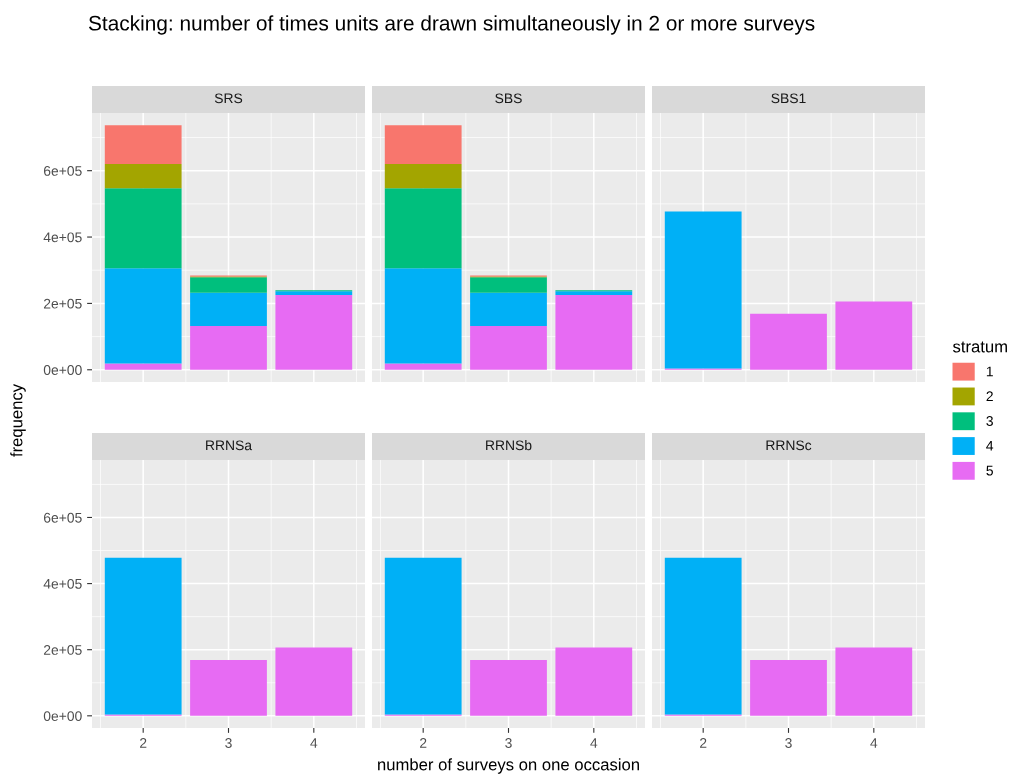 The width and height of the screenshot is (1025, 776). Describe the element at coordinates (989, 396) in the screenshot. I see `legend-label: 2` at that location.